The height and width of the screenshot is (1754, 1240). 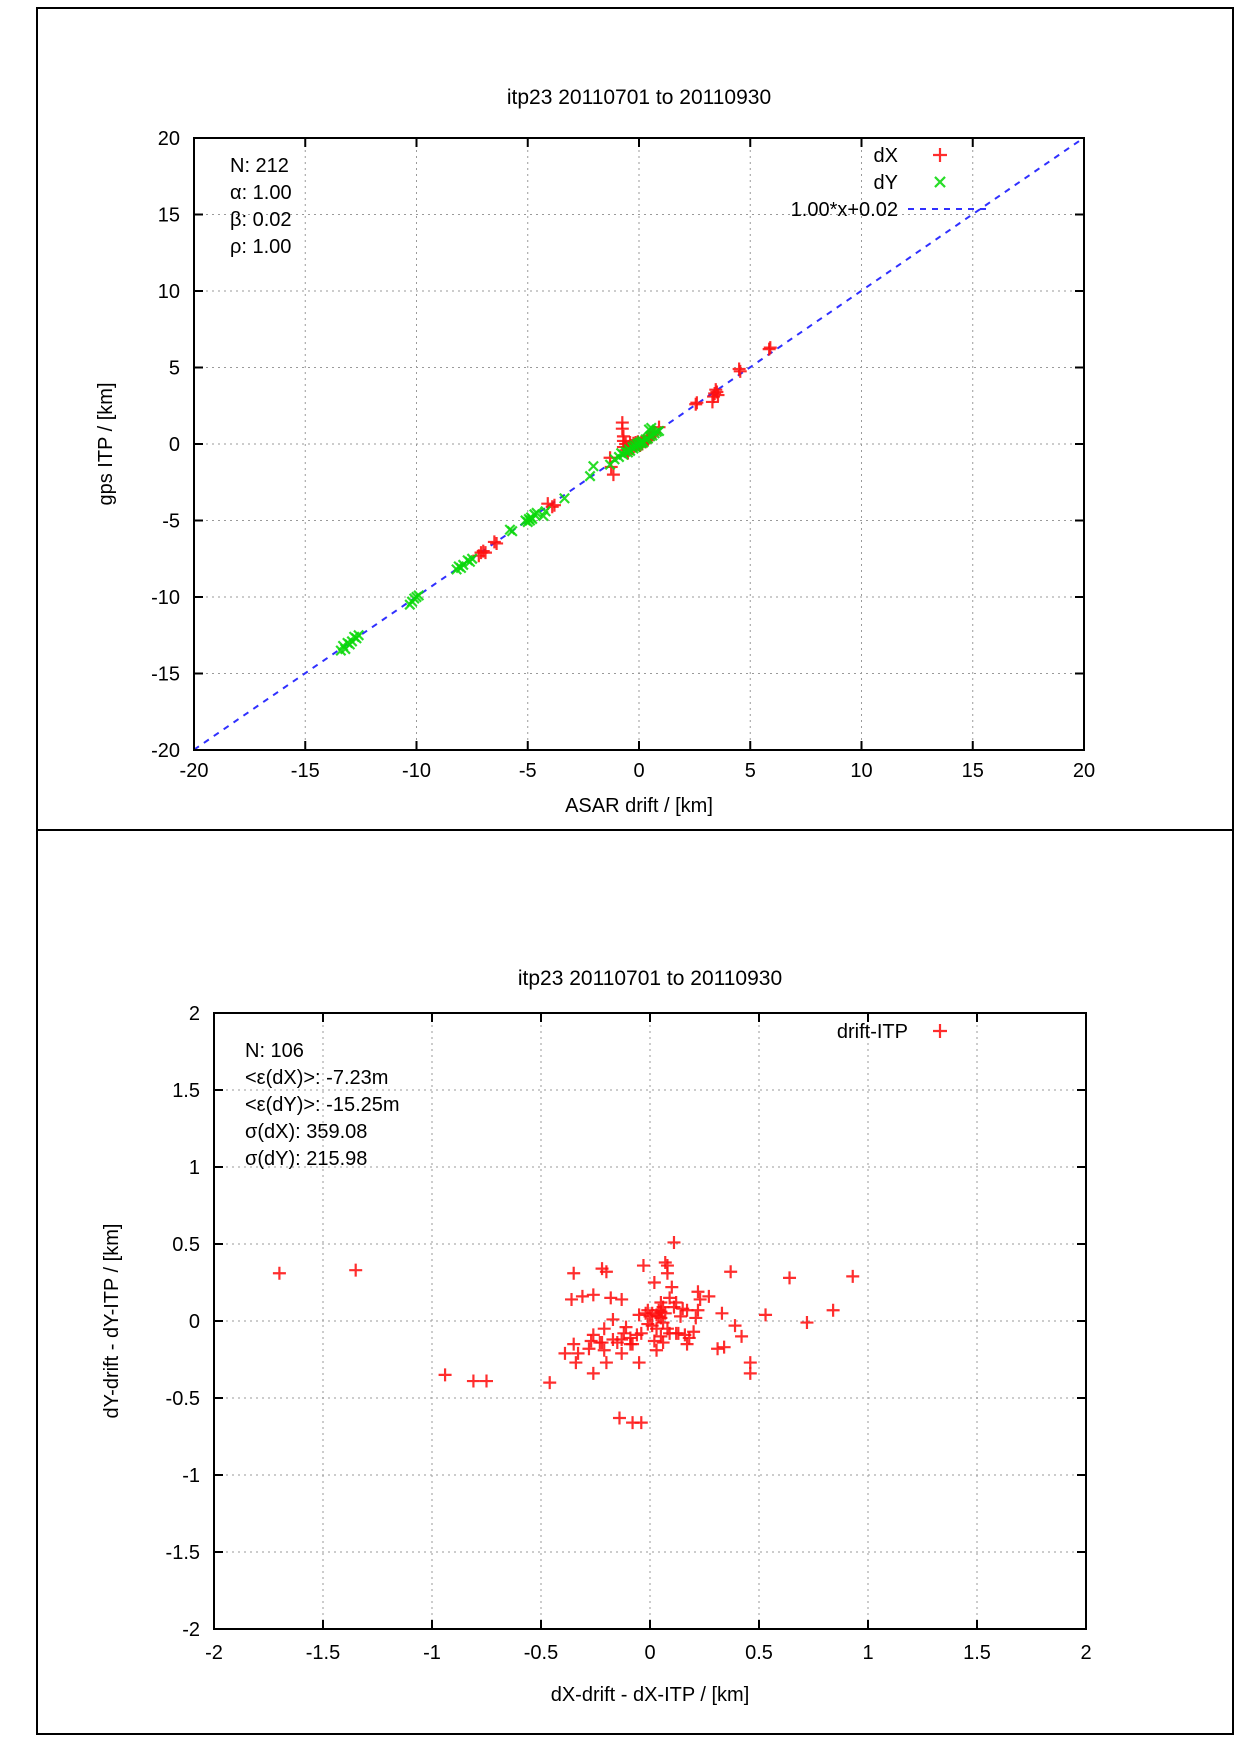 What do you see at coordinates (886, 156) in the screenshot?
I see `legend-label-dx: dX` at bounding box center [886, 156].